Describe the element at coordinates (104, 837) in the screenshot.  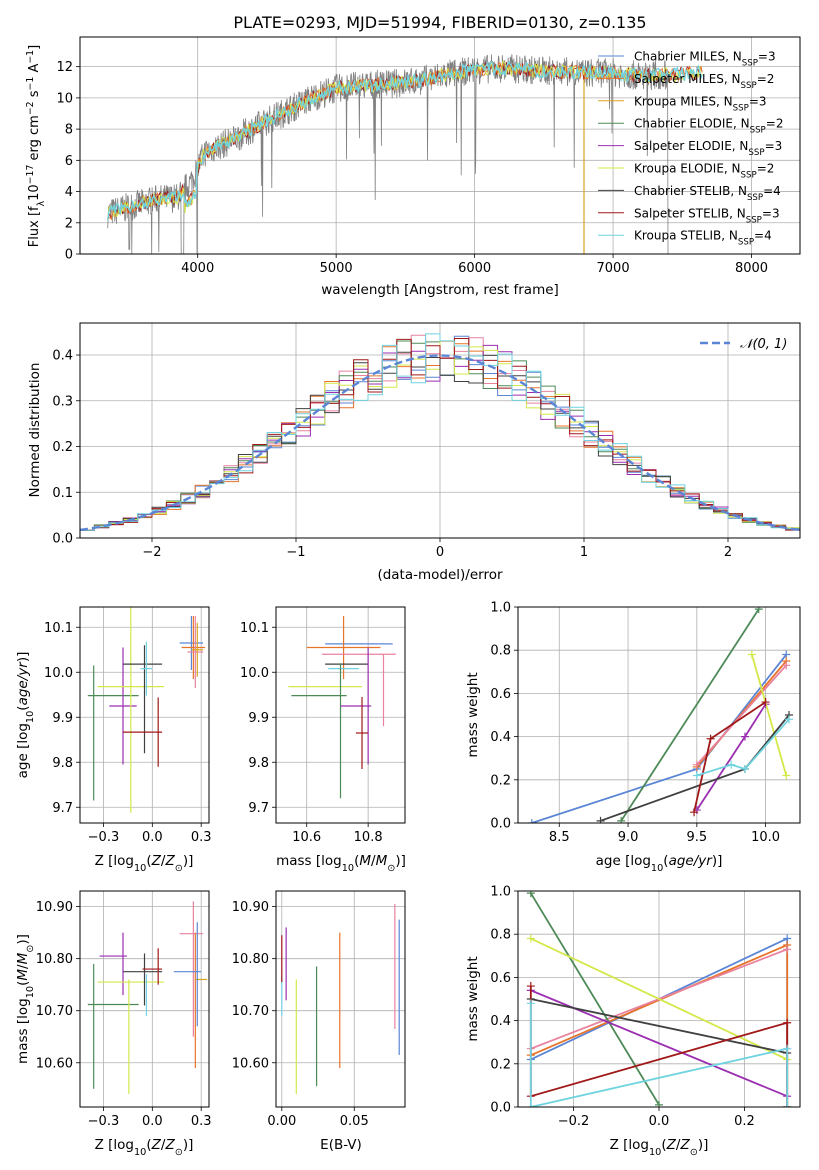
I see `ageZ-xtick-label: −0.3` at that location.